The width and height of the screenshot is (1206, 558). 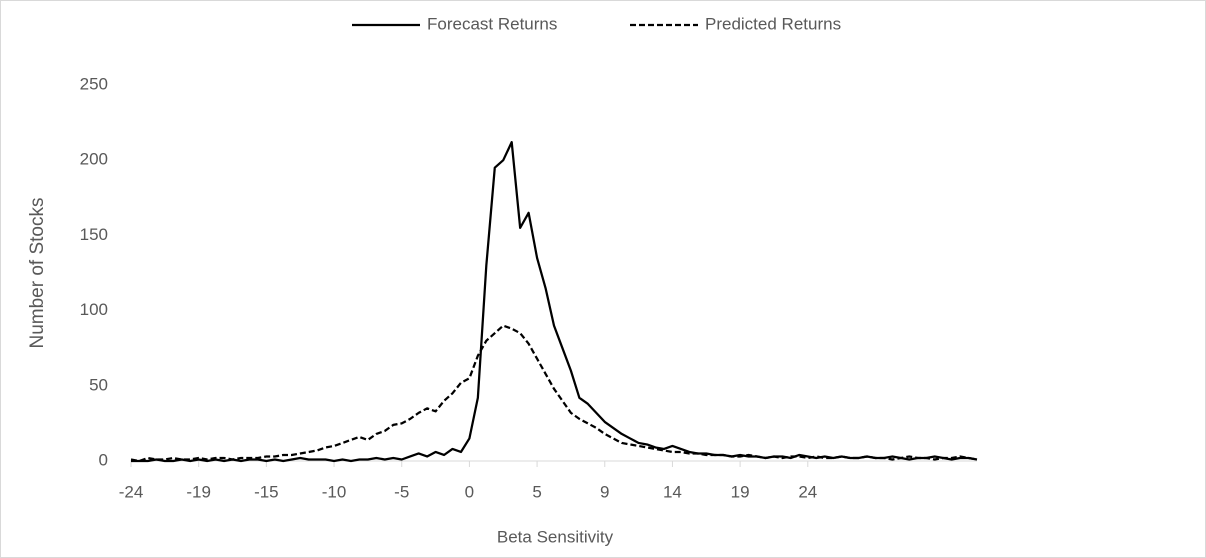 I want to click on x-tick-label: -15, so click(x=266, y=491).